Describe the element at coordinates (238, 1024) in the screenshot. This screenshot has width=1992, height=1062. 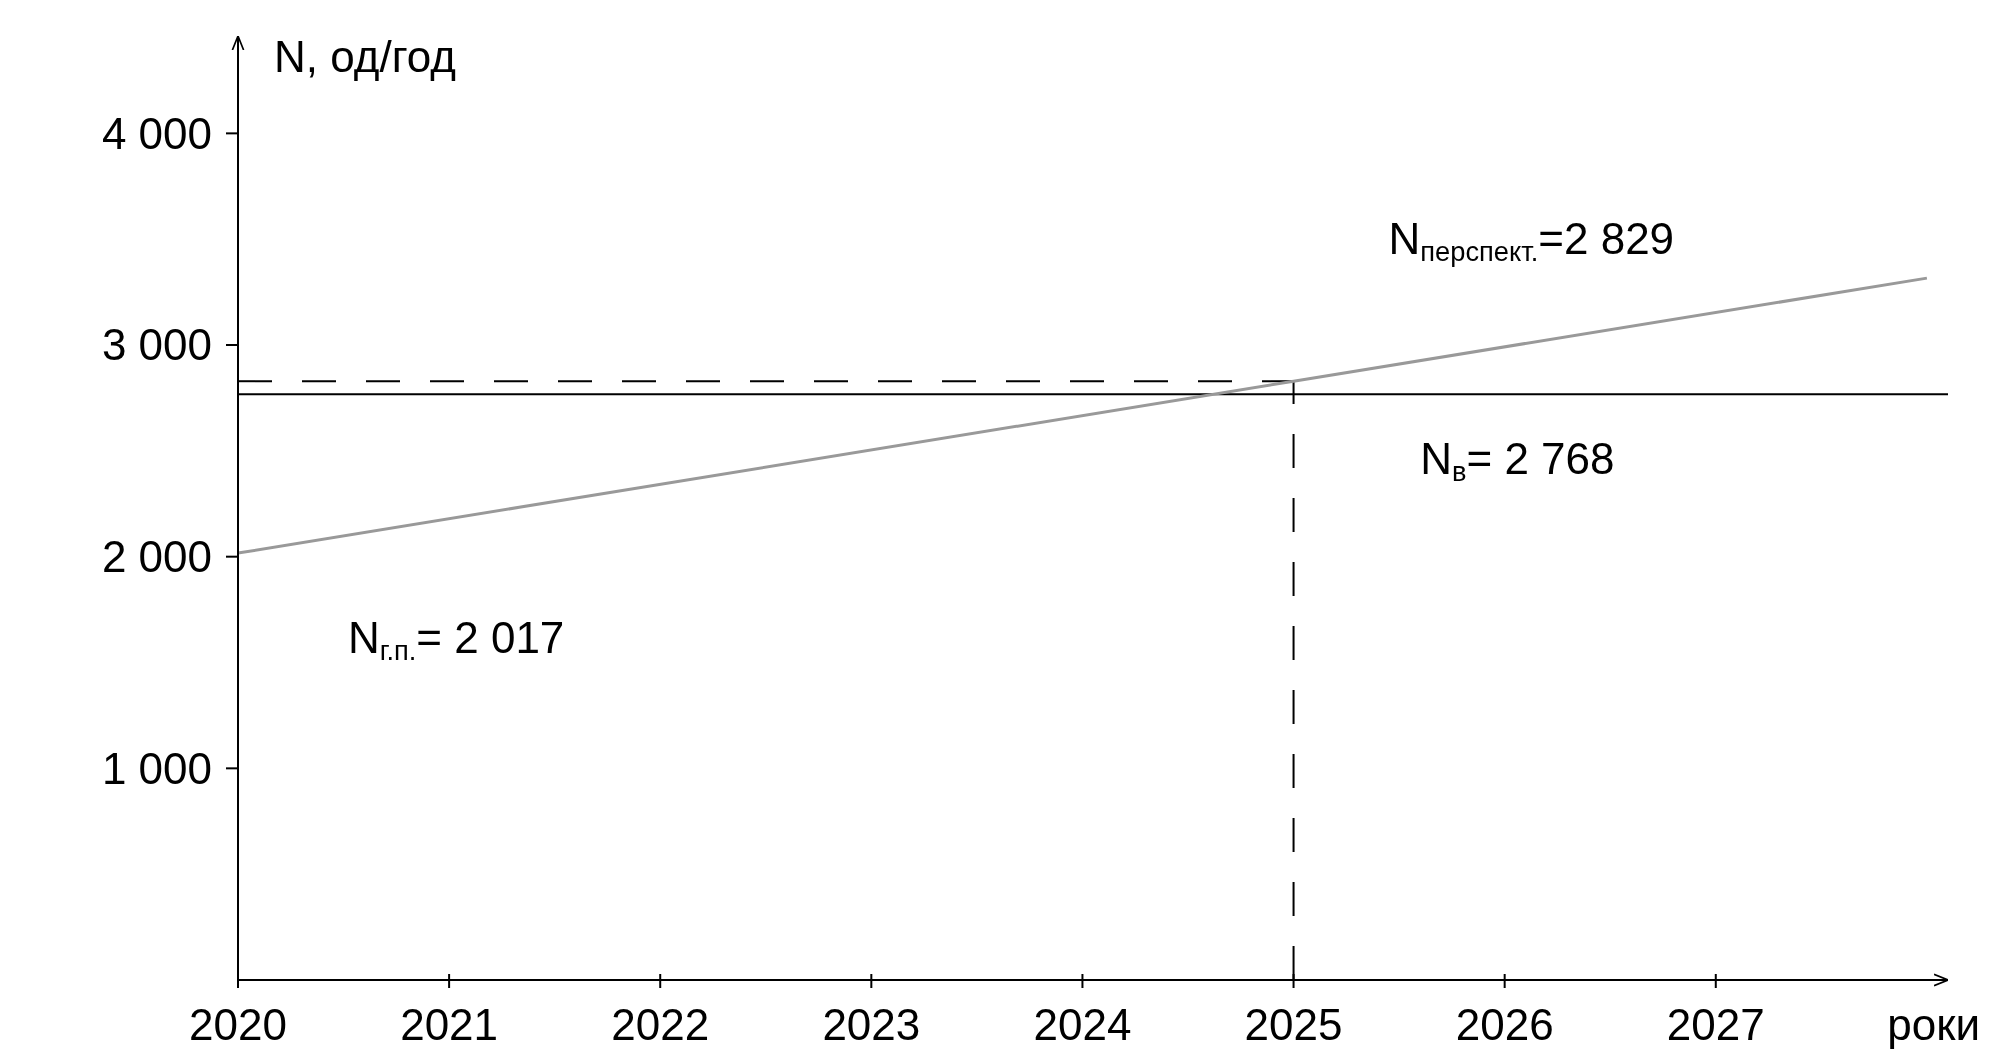
I see `x-tick-label: 2020` at that location.